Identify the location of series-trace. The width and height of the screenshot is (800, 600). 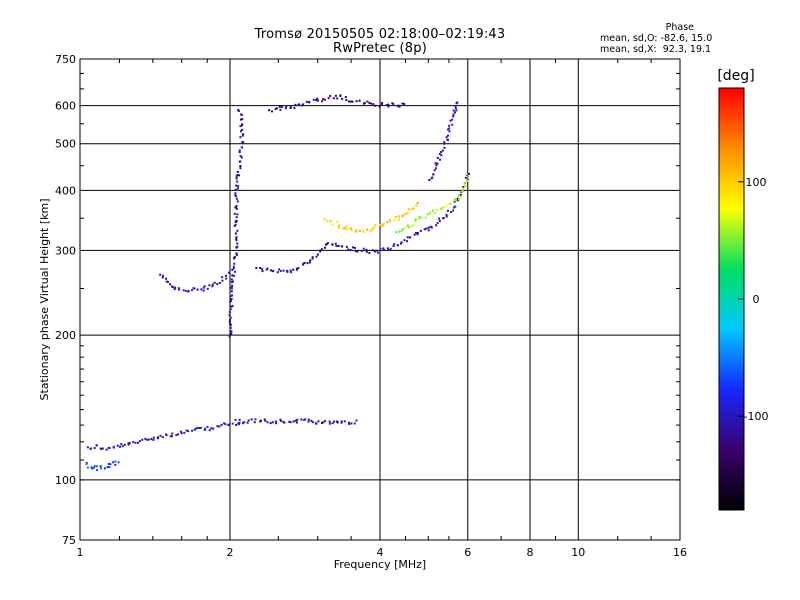
(102, 465).